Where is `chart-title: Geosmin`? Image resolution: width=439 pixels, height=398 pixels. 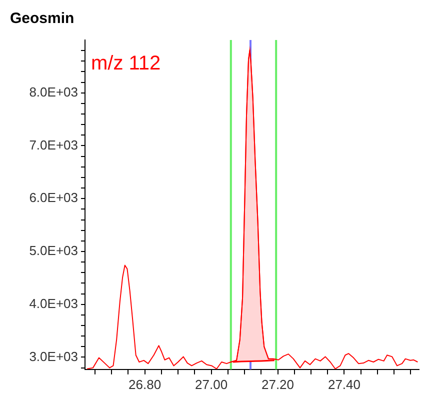
chart-title: Geosmin is located at coordinates (42, 19).